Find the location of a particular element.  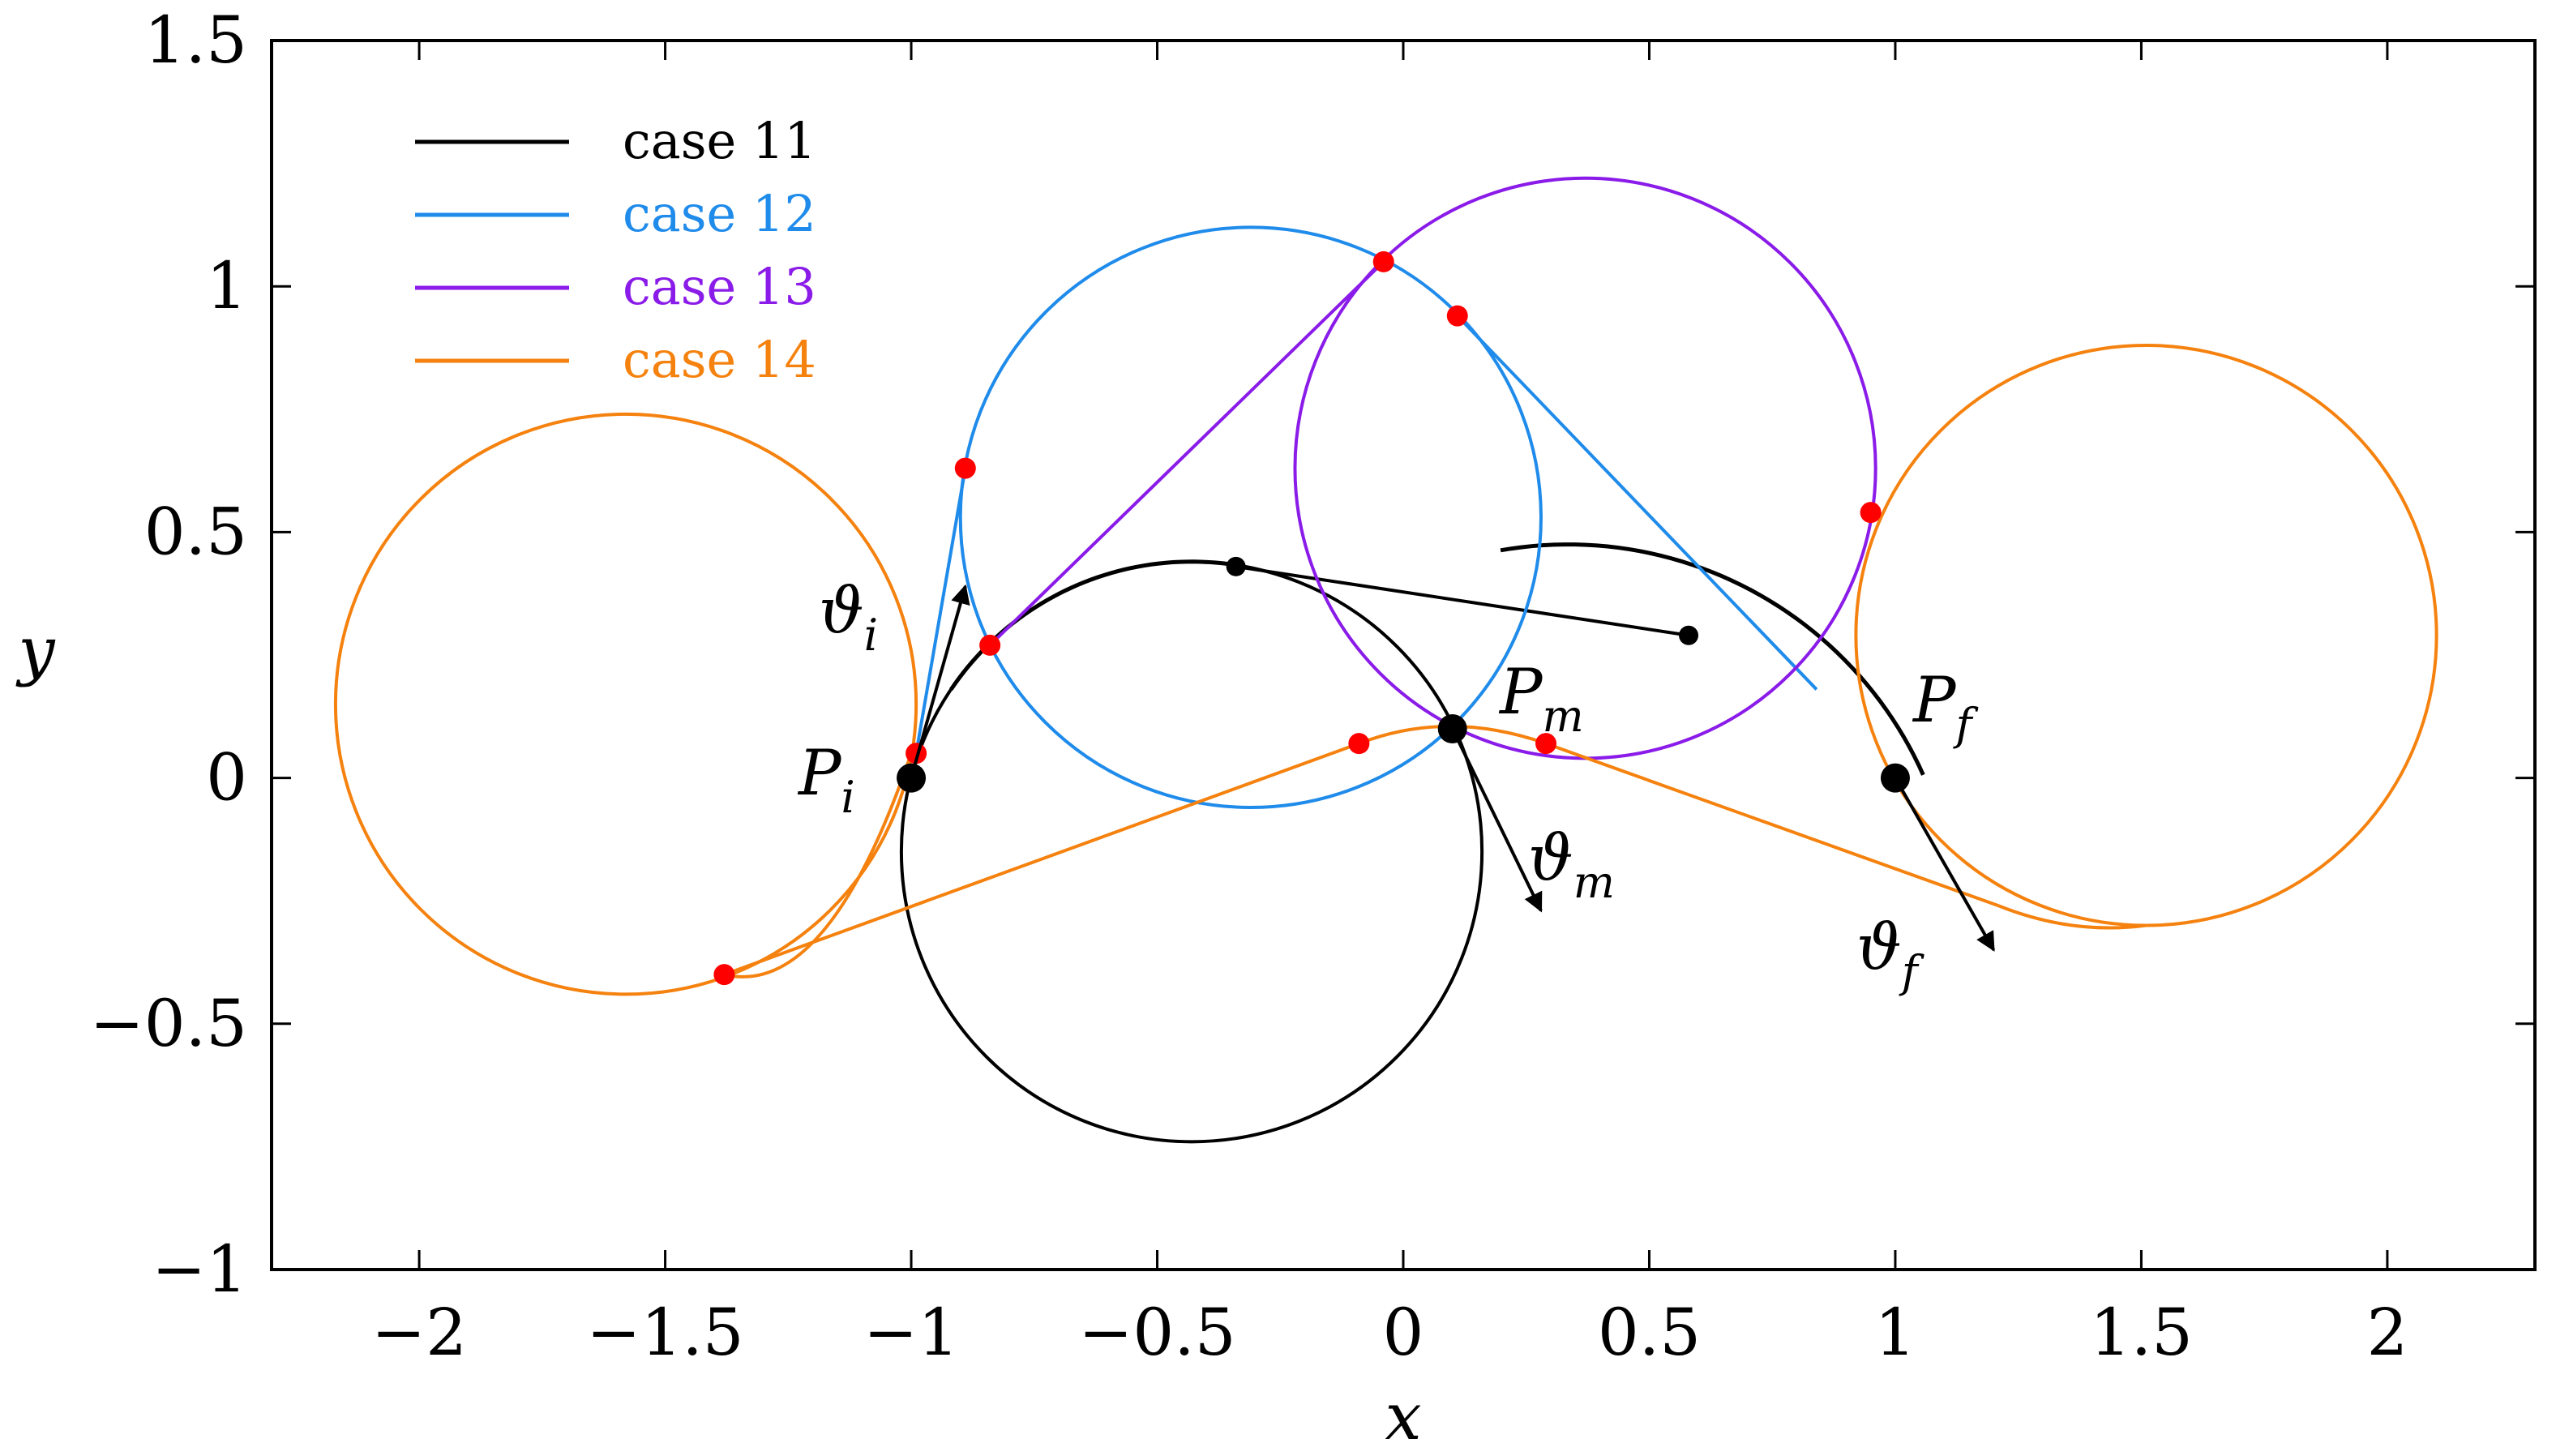

annotation-P-m: Pm is located at coordinates (1541, 699).